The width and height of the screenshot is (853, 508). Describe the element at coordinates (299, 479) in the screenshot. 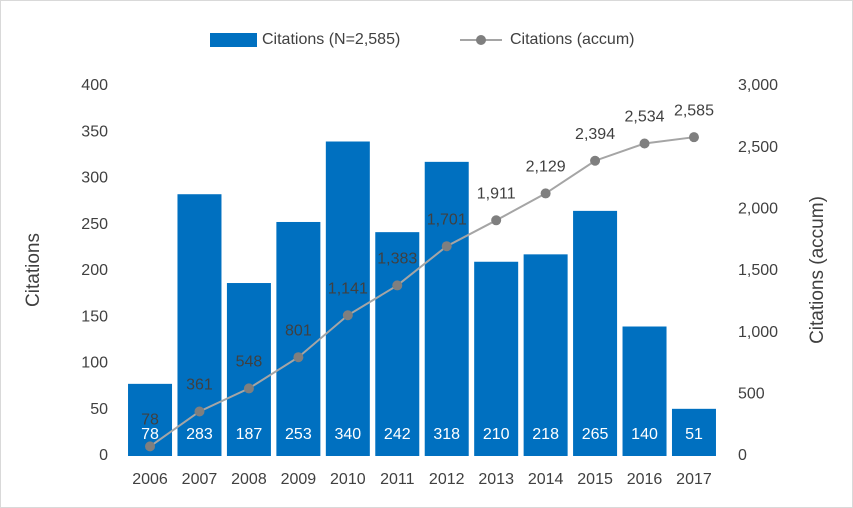

I see `x-tick-label: 2009` at that location.